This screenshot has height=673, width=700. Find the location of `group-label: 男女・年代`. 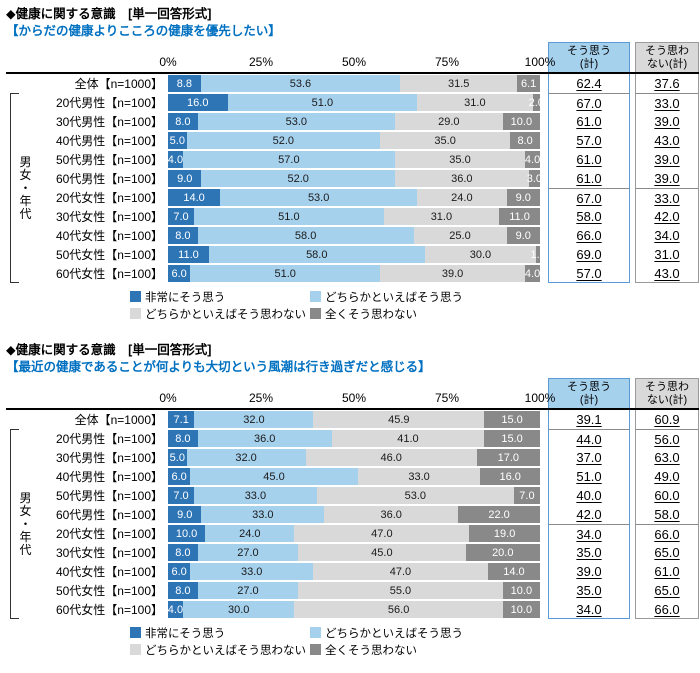

group-label: 男女・年代 is located at coordinates (25, 524).